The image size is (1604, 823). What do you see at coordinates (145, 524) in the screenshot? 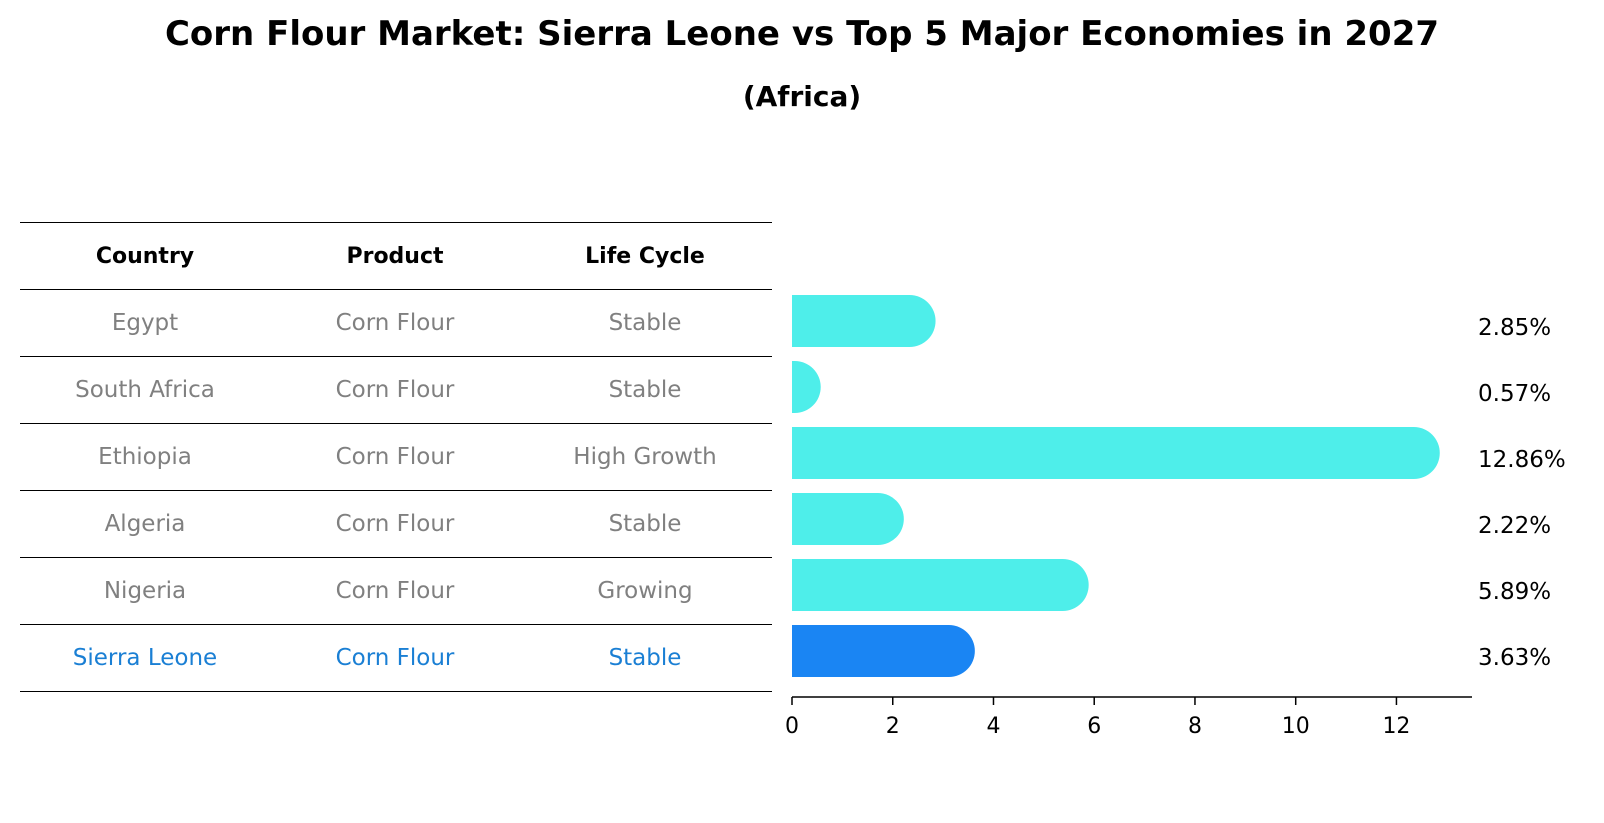
I see `country-cell: Algeria` at bounding box center [145, 524].